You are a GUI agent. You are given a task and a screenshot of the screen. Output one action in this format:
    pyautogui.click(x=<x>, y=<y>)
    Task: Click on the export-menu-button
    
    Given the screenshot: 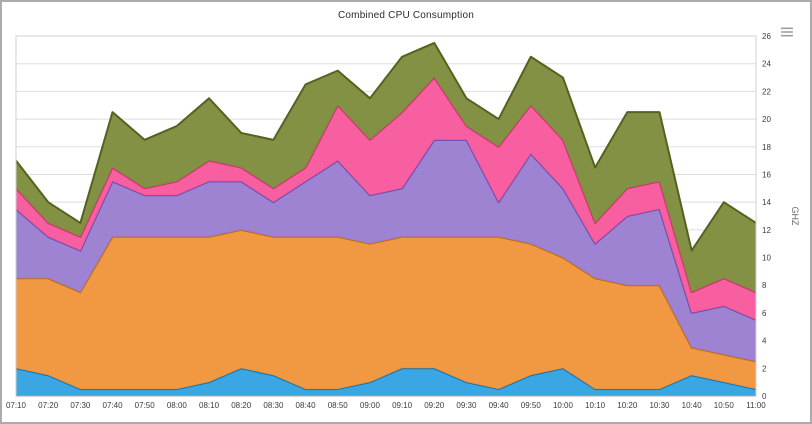 What is the action you would take?
    pyautogui.click(x=787, y=32)
    